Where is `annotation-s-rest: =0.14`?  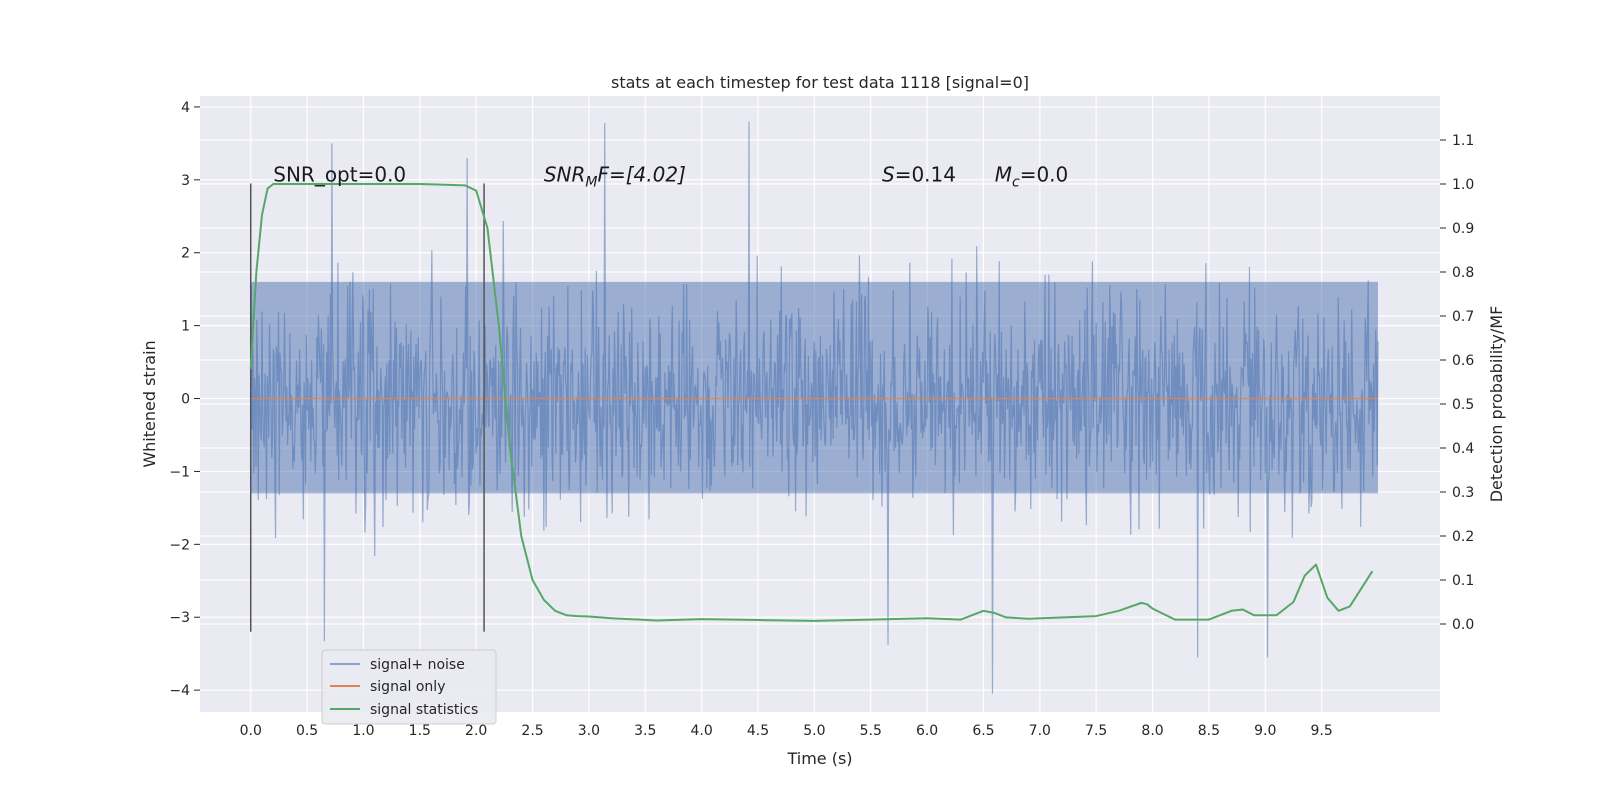 annotation-s-rest: =0.14 is located at coordinates (925, 174).